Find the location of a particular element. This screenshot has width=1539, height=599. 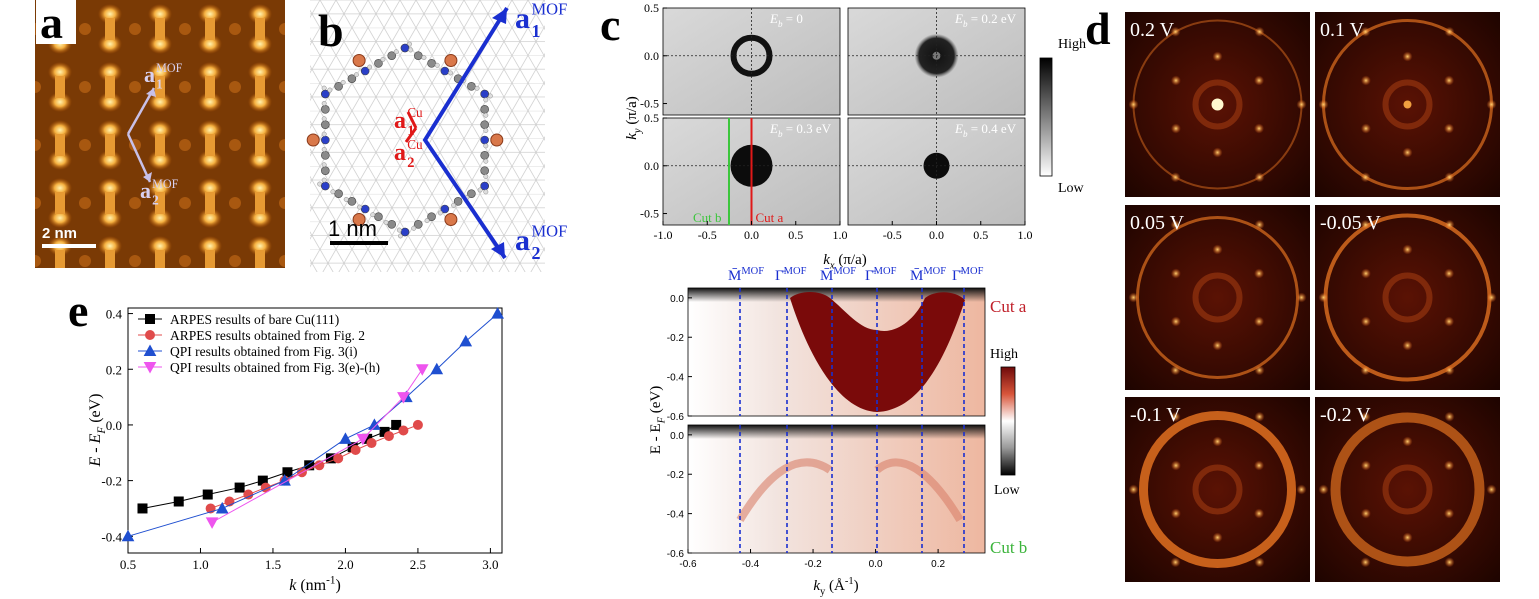

y-tick-label: 0.5 is located at coordinates (651, 118).